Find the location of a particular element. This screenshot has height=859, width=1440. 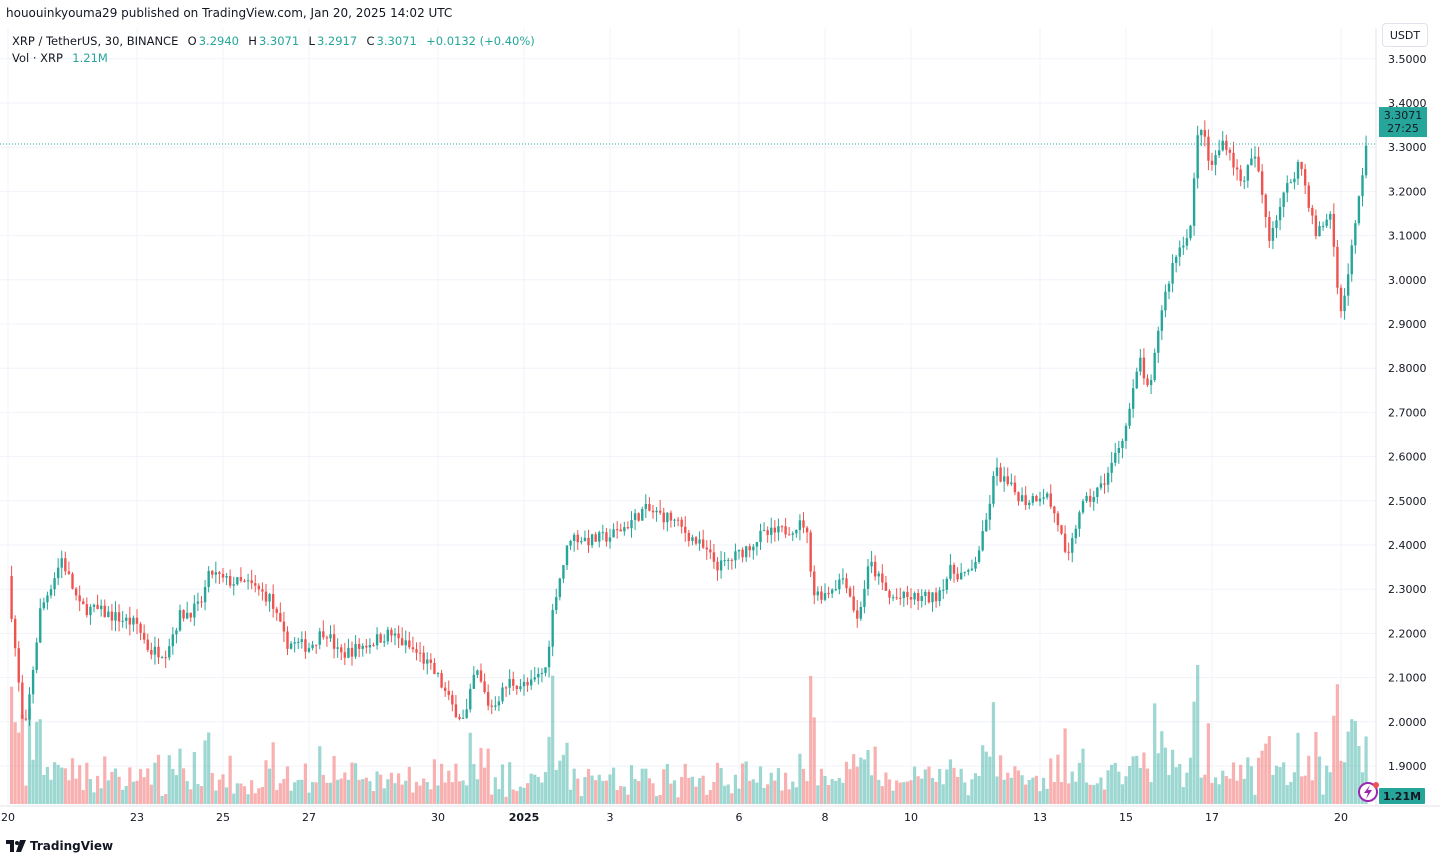

price-tick: 2.7000 is located at coordinates (1407, 412).